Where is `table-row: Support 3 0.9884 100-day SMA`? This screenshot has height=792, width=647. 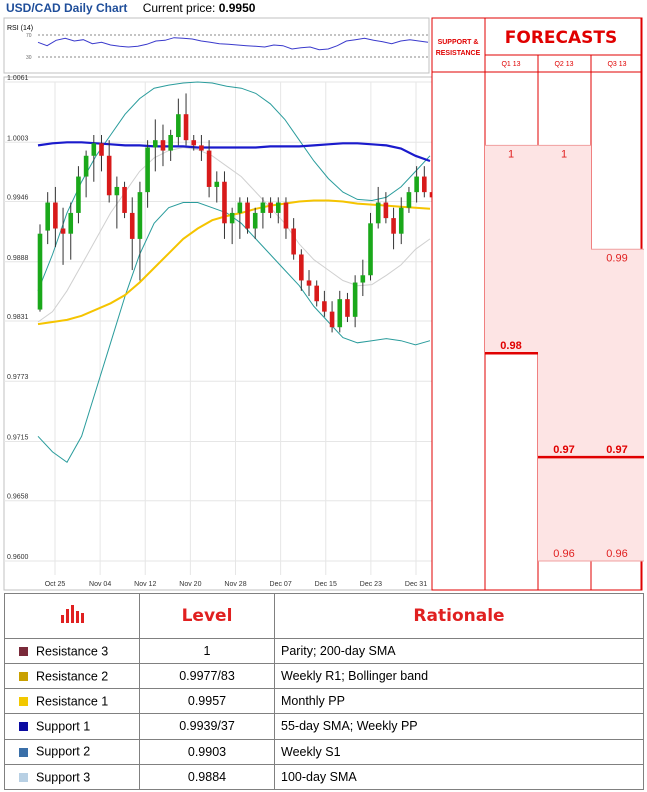 table-row: Support 3 0.9884 100-day SMA is located at coordinates (324, 777).